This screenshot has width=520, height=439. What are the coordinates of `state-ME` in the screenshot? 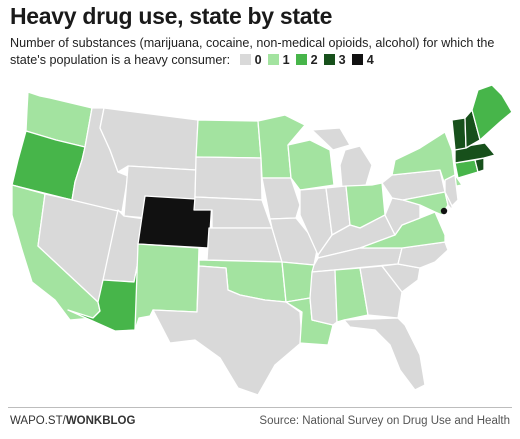 It's located at (492, 112).